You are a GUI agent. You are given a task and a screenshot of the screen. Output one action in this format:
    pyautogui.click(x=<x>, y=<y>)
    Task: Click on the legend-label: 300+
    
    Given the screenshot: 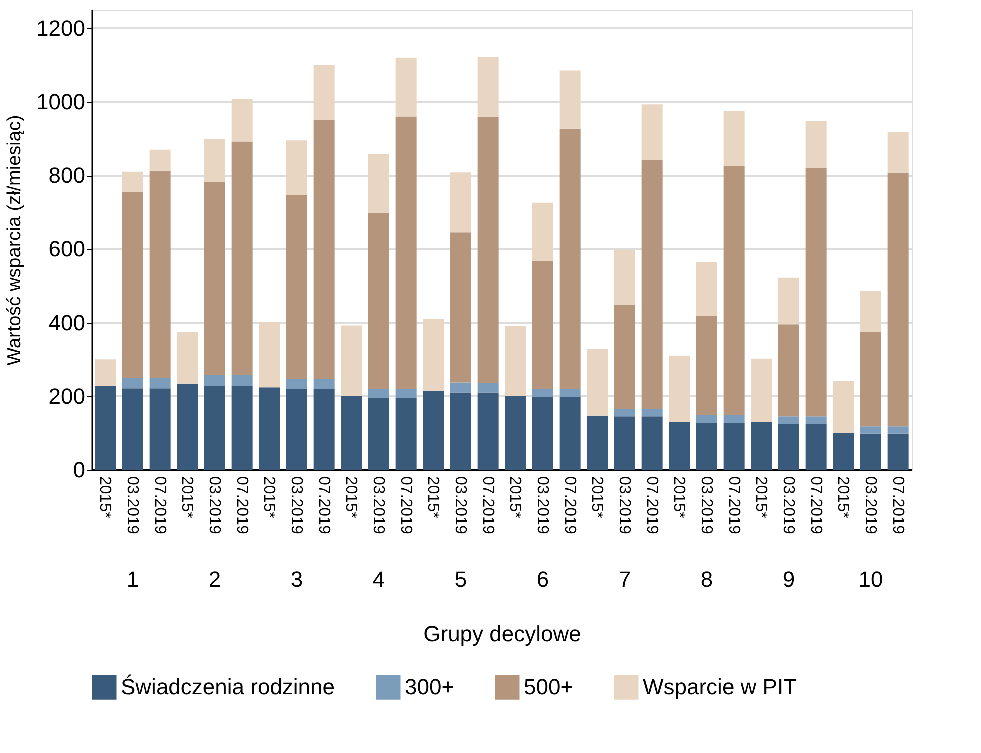 What is the action you would take?
    pyautogui.click(x=430, y=687)
    